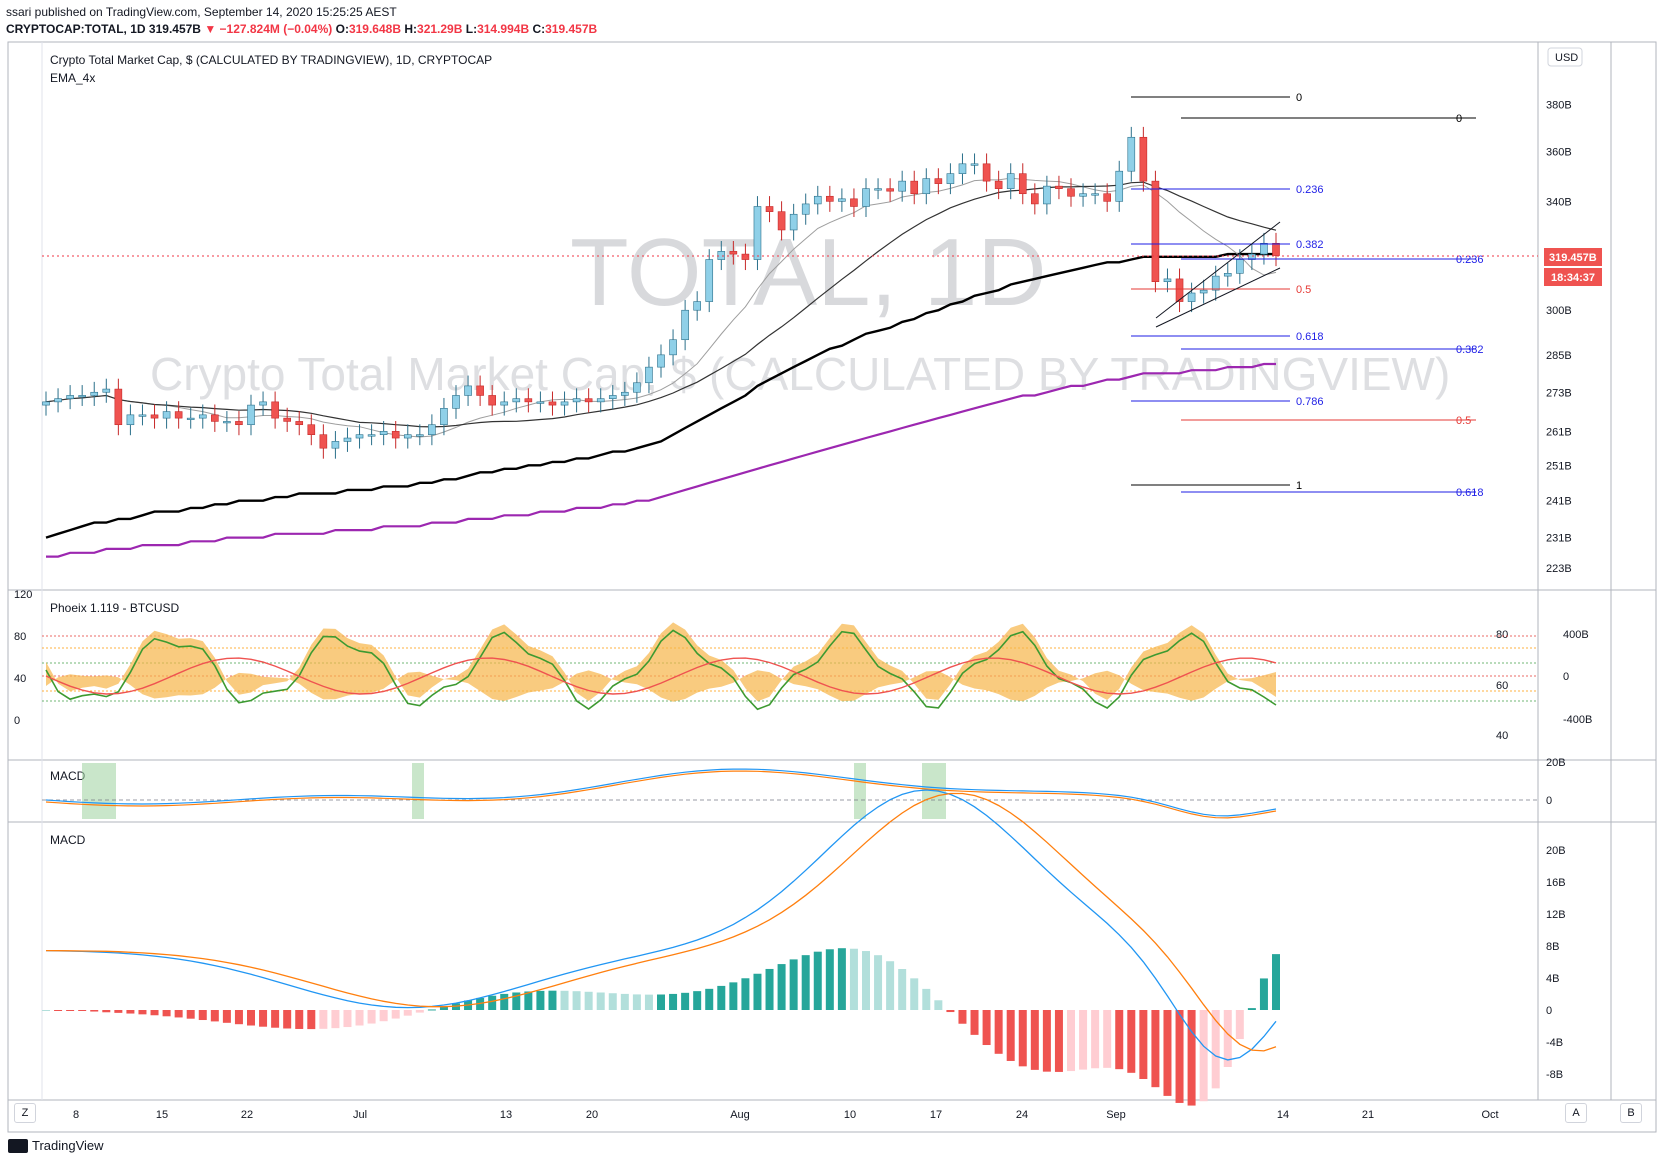  What do you see at coordinates (1556, 763) in the screenshot?
I see `macd1-tick: 20B` at bounding box center [1556, 763].